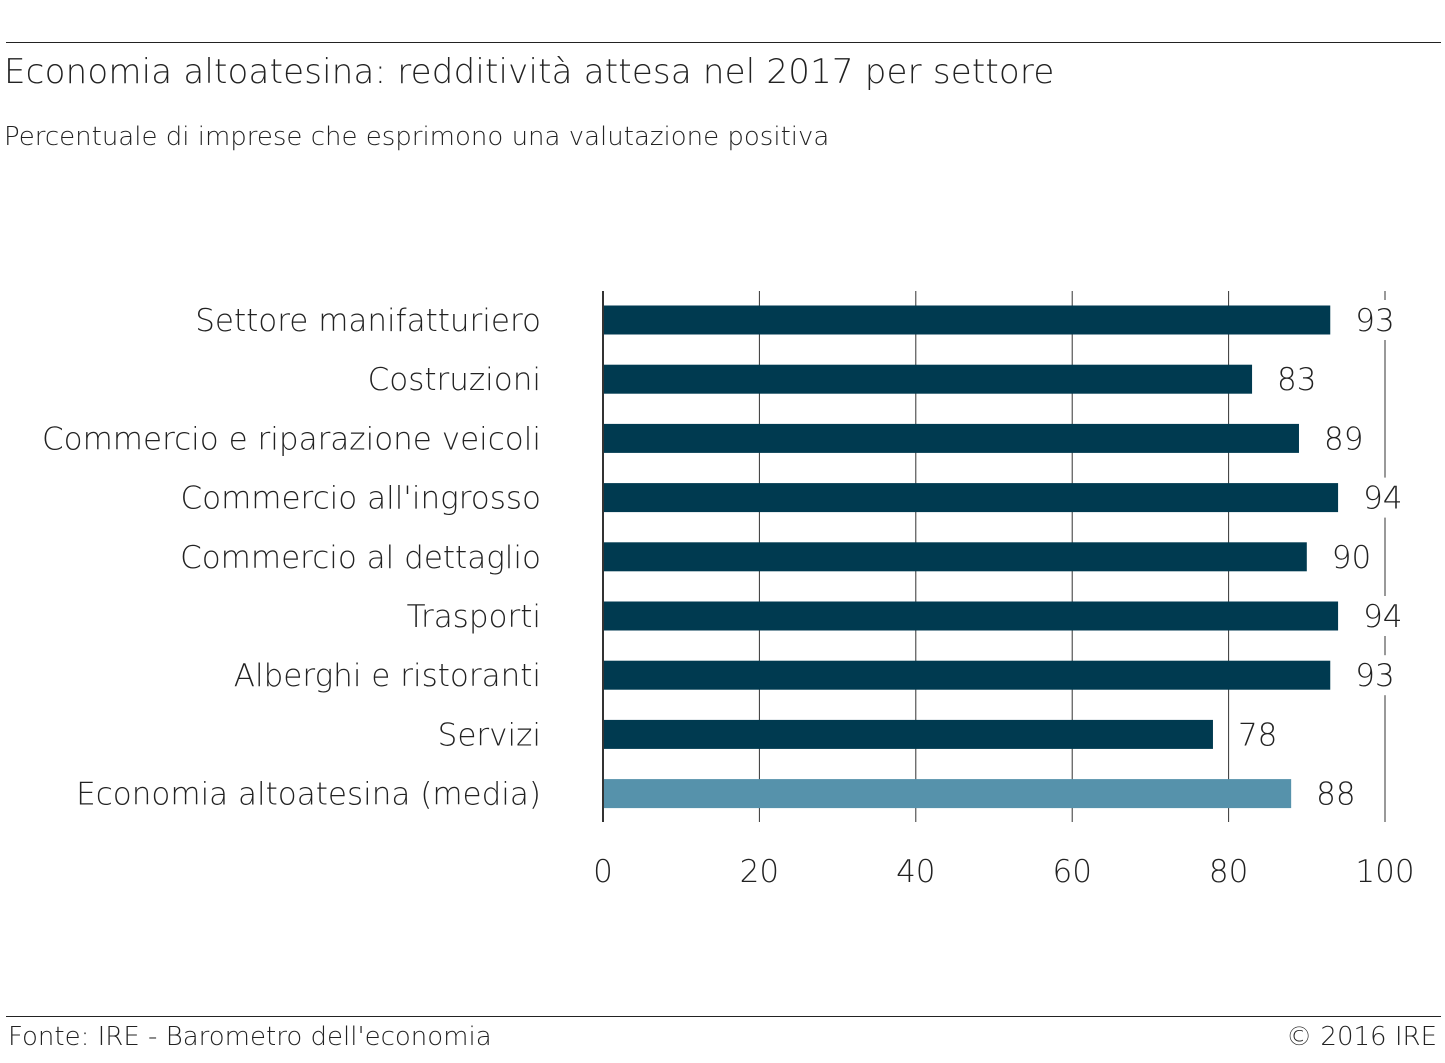  Describe the element at coordinates (1361, 1037) in the screenshot. I see `copyright-note: © 2016 IRE` at that location.